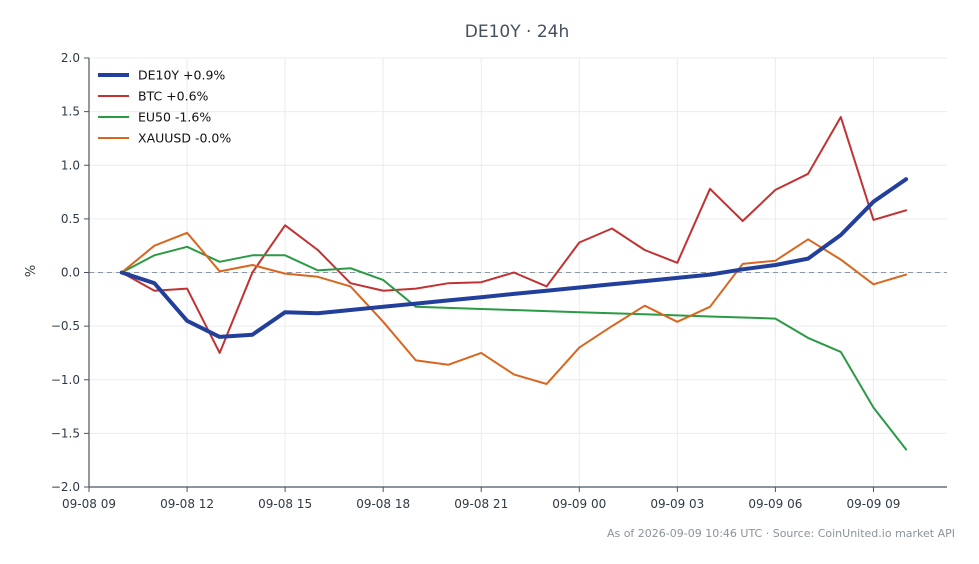 The width and height of the screenshot is (979, 564). What do you see at coordinates (181, 75) in the screenshot?
I see `legend-label-de10y: DE10Y +0.9%` at bounding box center [181, 75].